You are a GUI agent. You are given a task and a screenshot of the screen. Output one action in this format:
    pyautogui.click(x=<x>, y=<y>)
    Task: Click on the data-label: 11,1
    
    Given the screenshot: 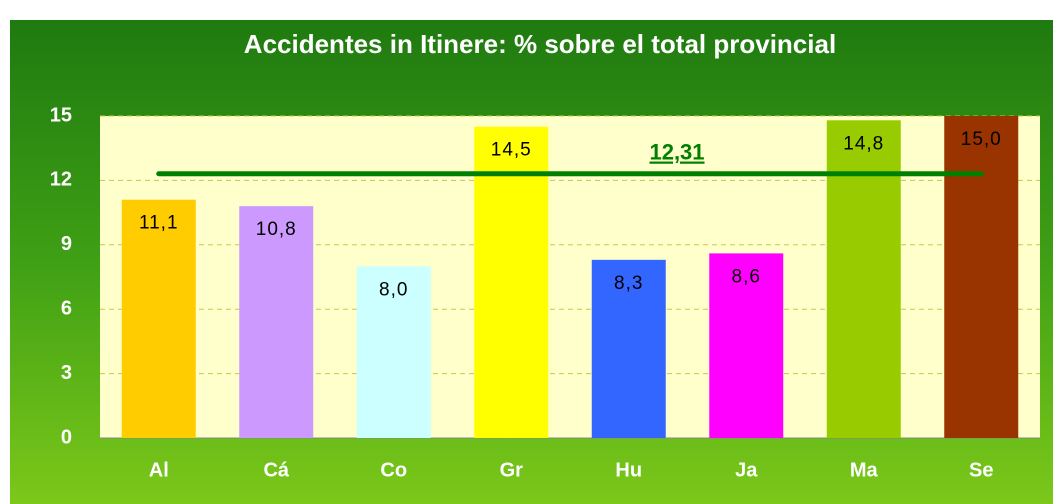 What is the action you would take?
    pyautogui.click(x=159, y=223)
    